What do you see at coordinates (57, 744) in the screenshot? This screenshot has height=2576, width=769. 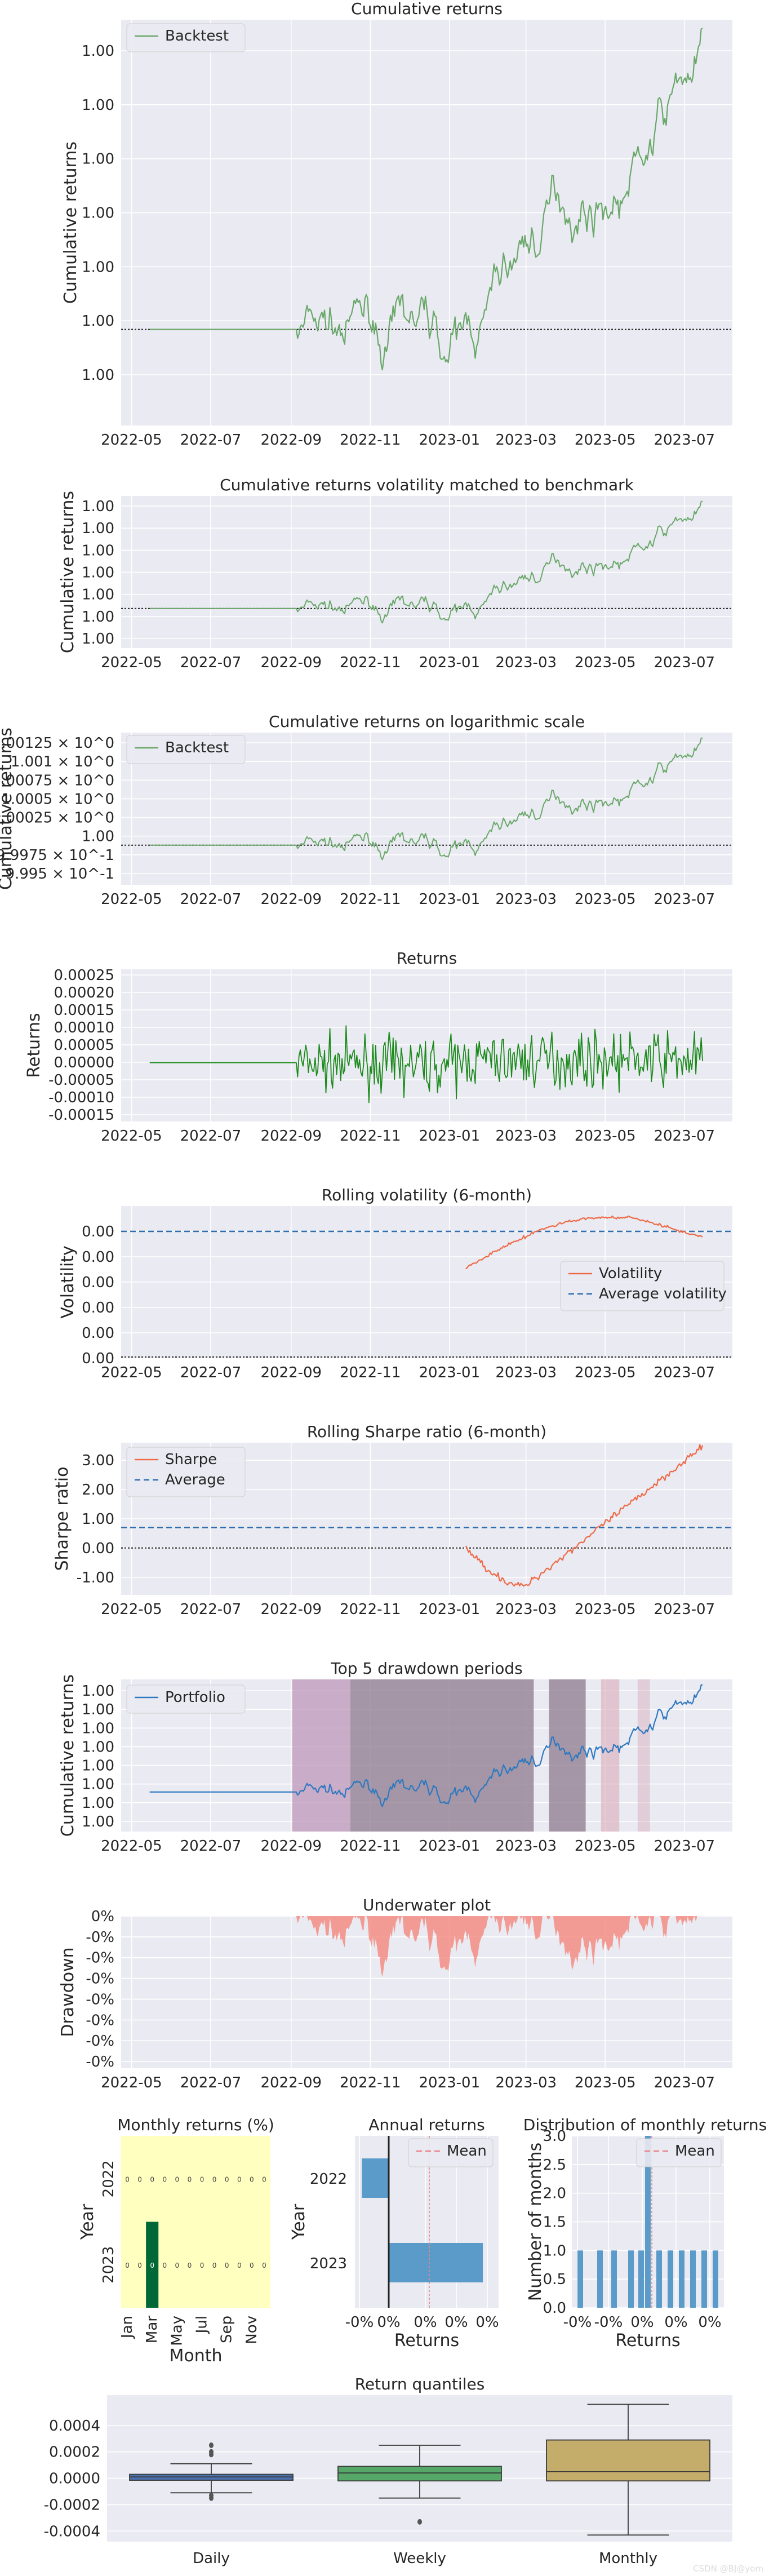 I see `y-tick-label: 1.00125 × 10^0` at bounding box center [57, 744].